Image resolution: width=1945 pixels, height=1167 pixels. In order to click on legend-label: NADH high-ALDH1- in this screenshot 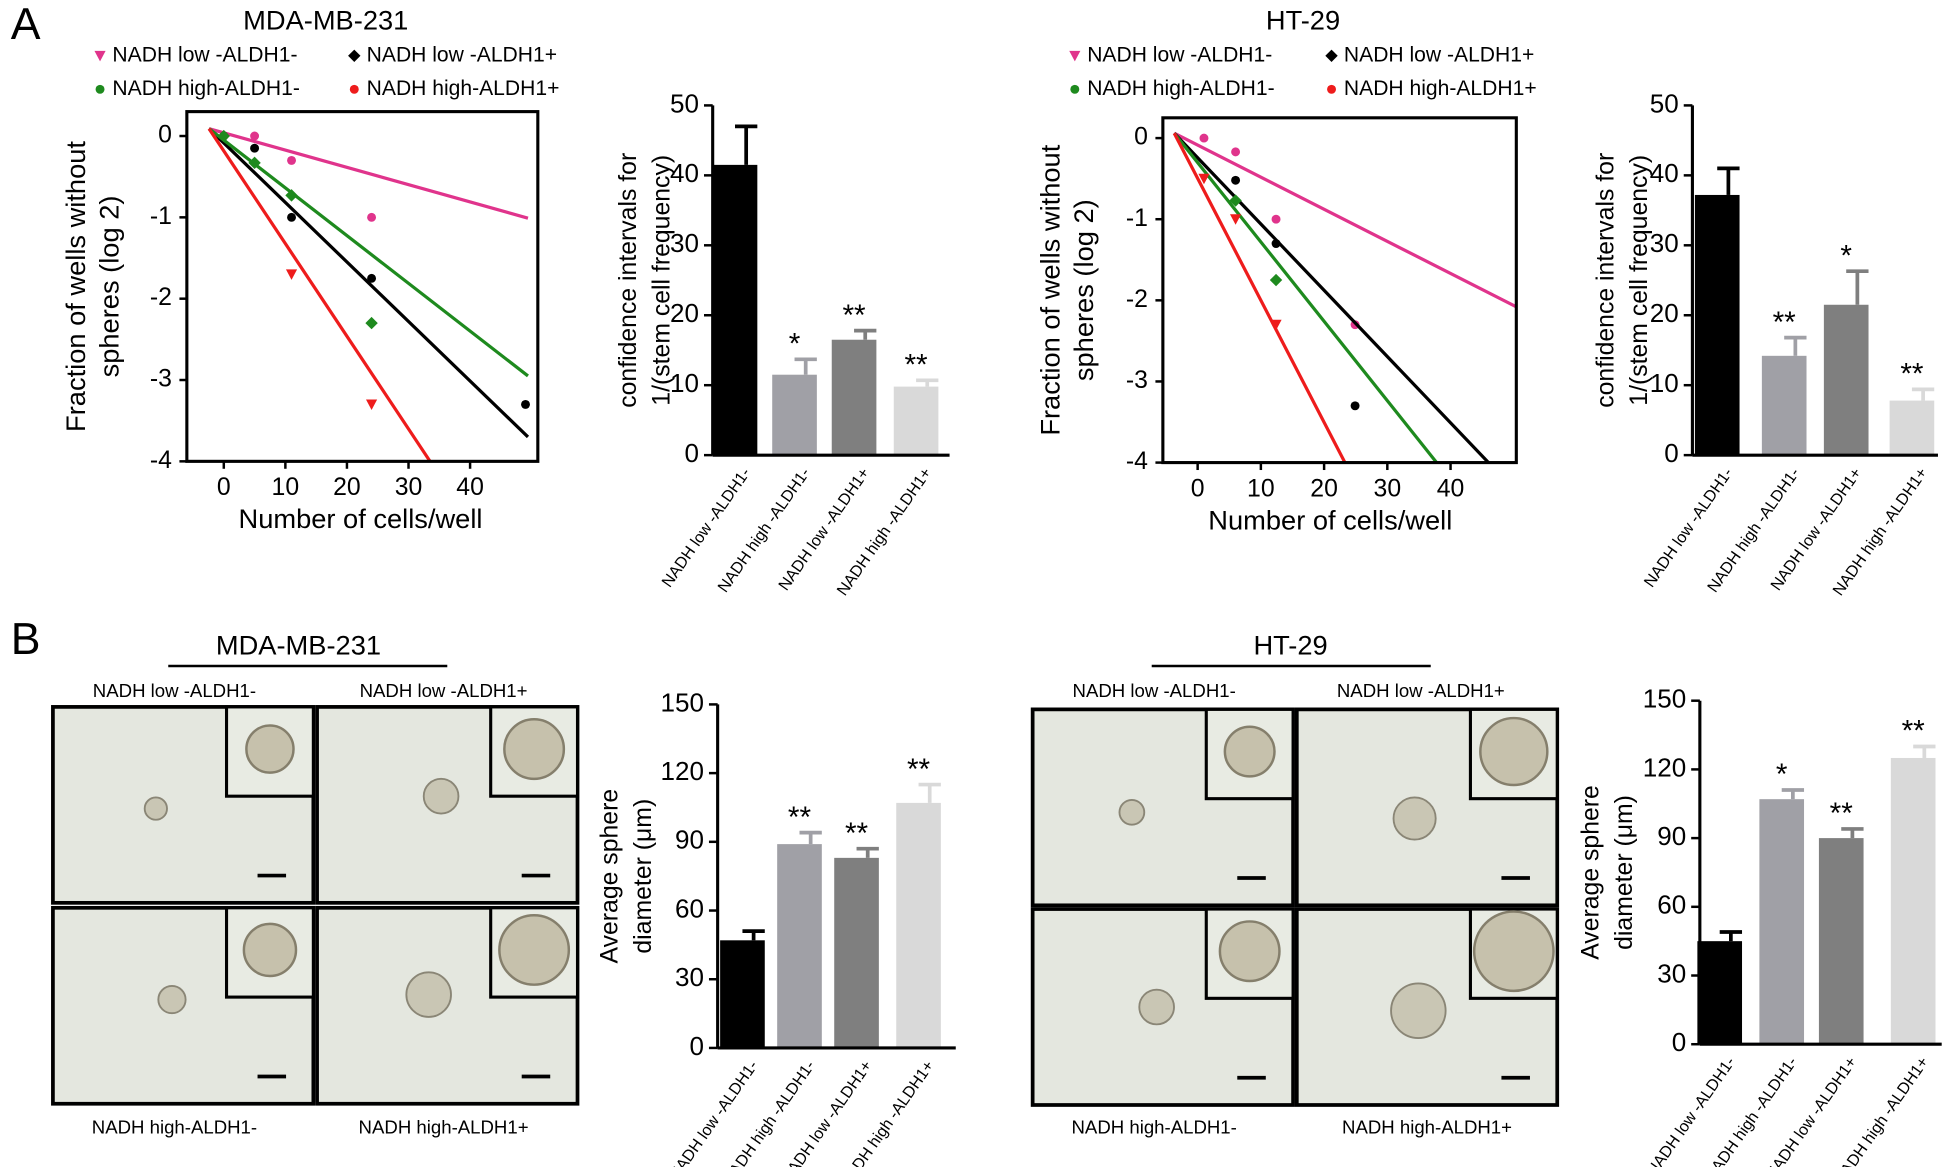, I will do `click(205, 88)`.